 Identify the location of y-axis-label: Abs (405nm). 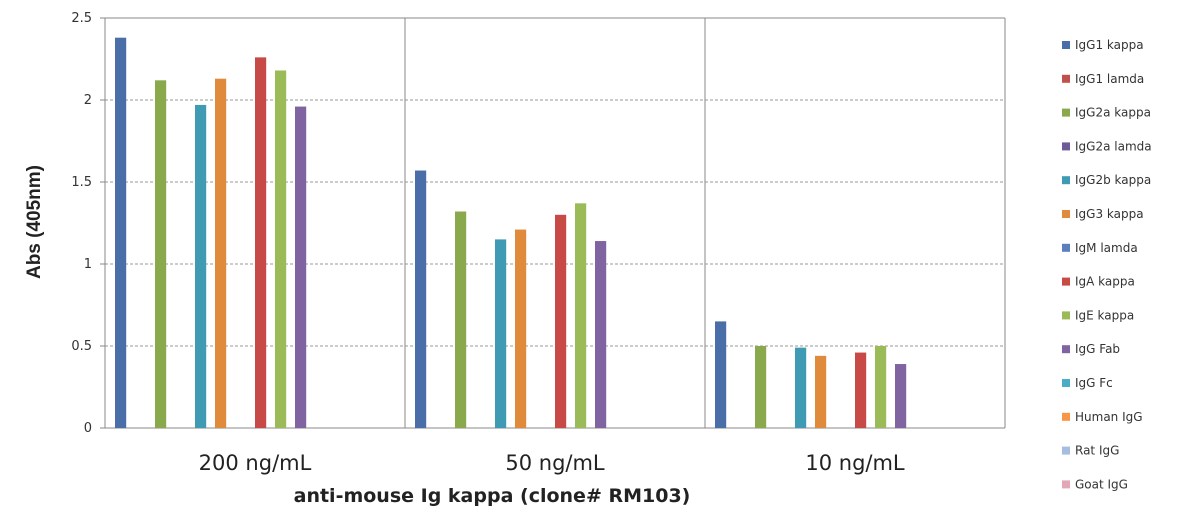
(34, 222).